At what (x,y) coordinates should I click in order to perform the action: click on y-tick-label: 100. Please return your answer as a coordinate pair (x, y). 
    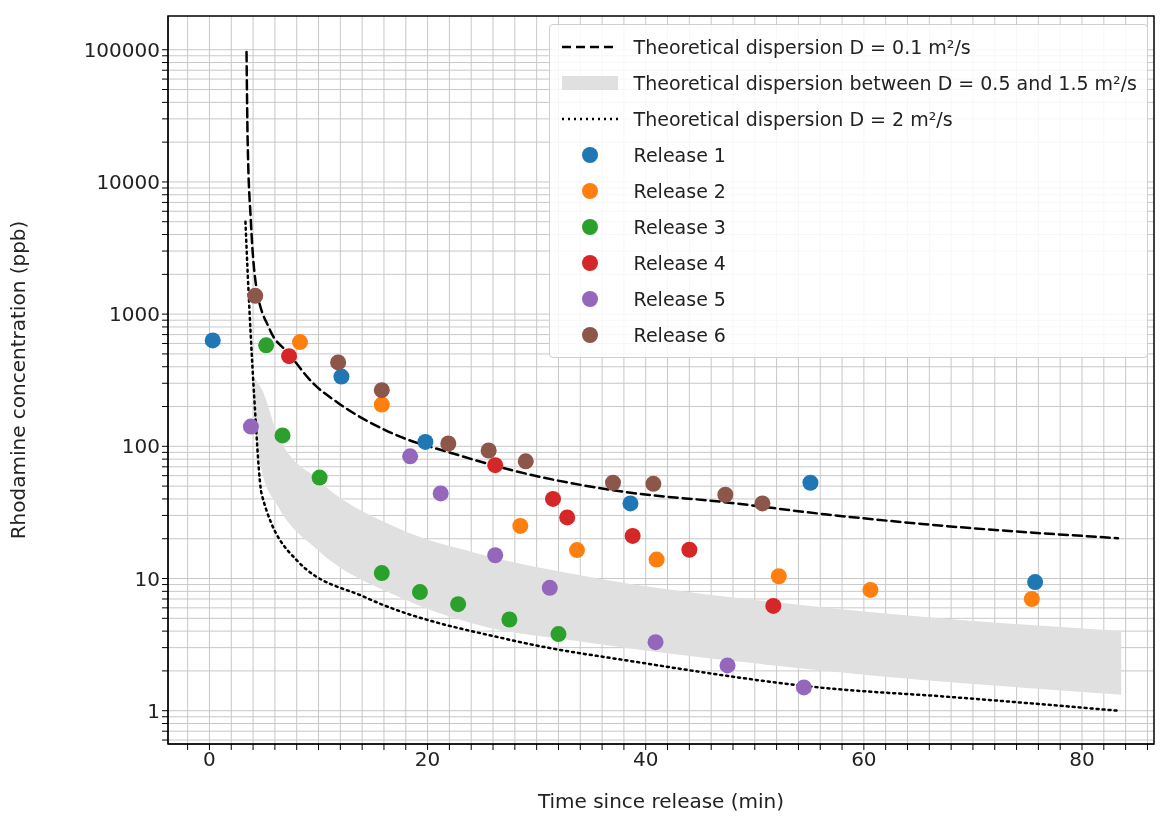
    Looking at the image, I should click on (140, 446).